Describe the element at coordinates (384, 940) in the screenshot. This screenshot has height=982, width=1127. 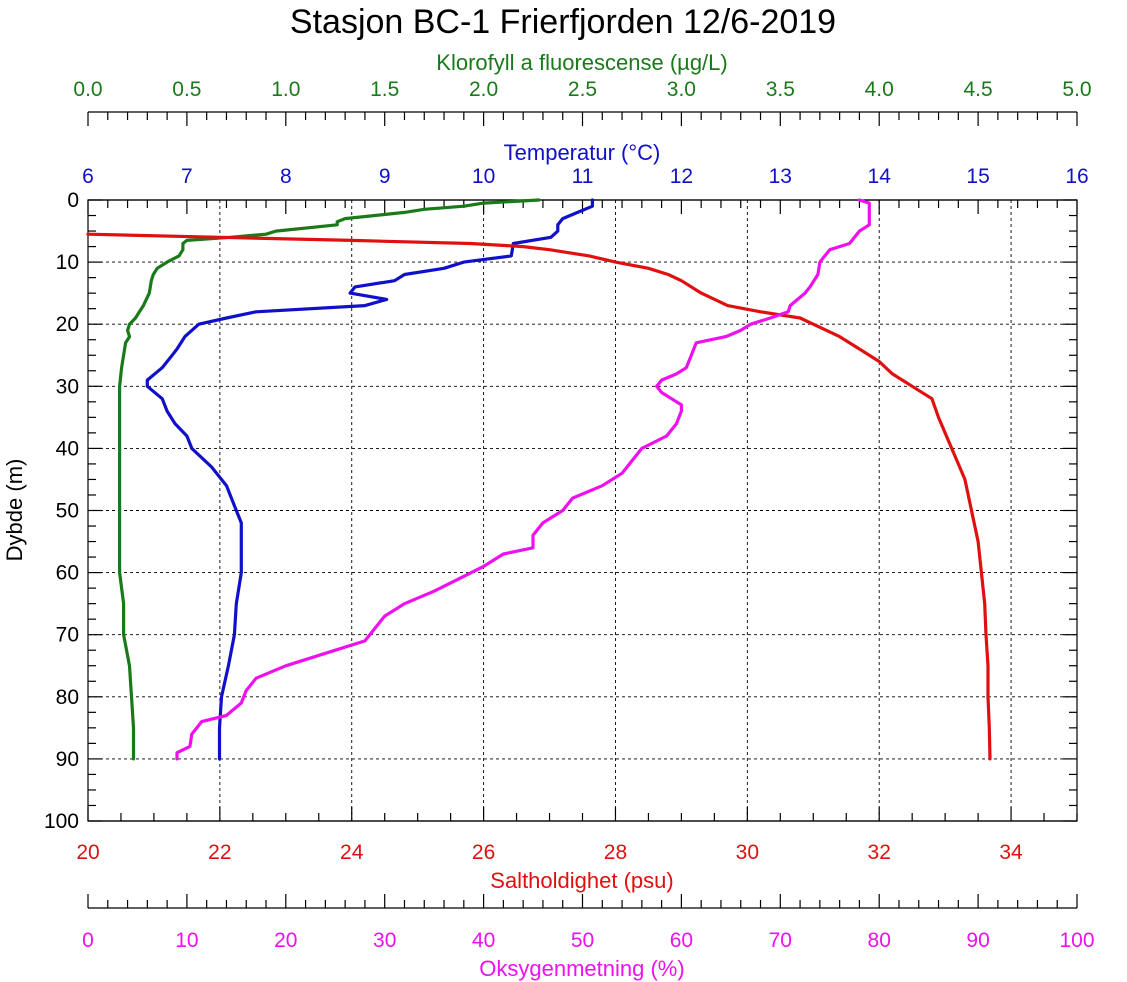
I see `oxy-tick-label: 30` at that location.